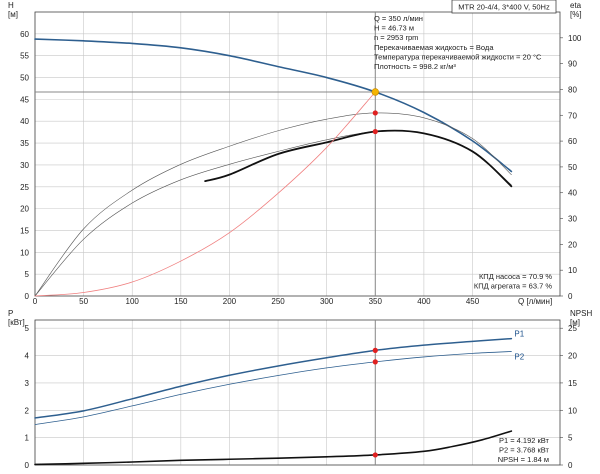 The image size is (600, 474). What do you see at coordinates (24, 121) in the screenshot?
I see `y-left-tick-label: 40` at bounding box center [24, 121].